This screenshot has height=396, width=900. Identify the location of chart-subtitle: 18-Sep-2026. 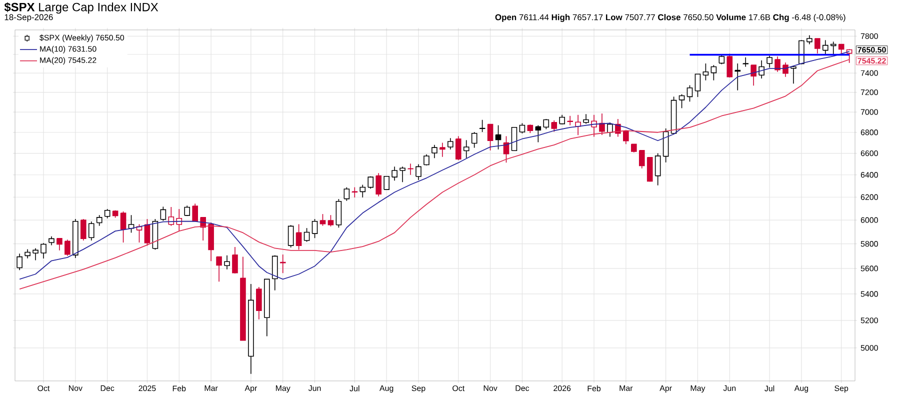
(28, 18).